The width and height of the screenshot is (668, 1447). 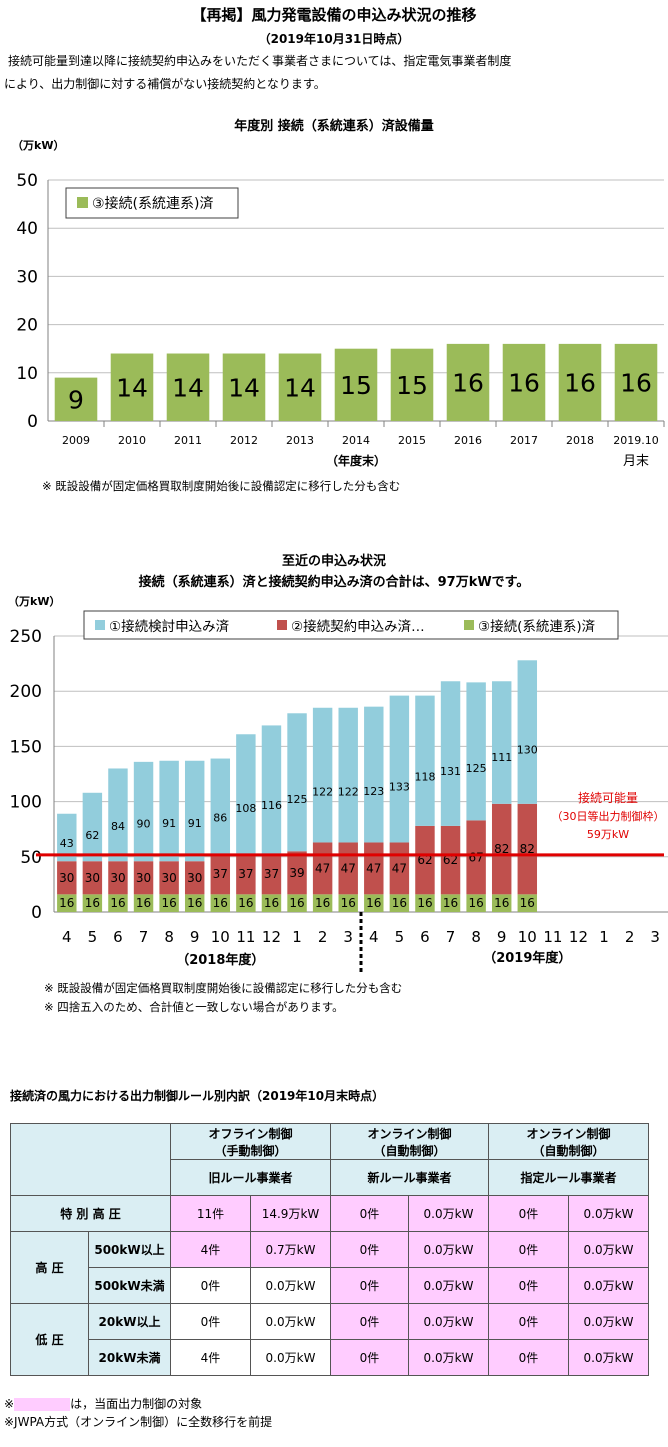 I want to click on row-sublabel-20-under: 20kW未満, so click(x=129, y=1357).